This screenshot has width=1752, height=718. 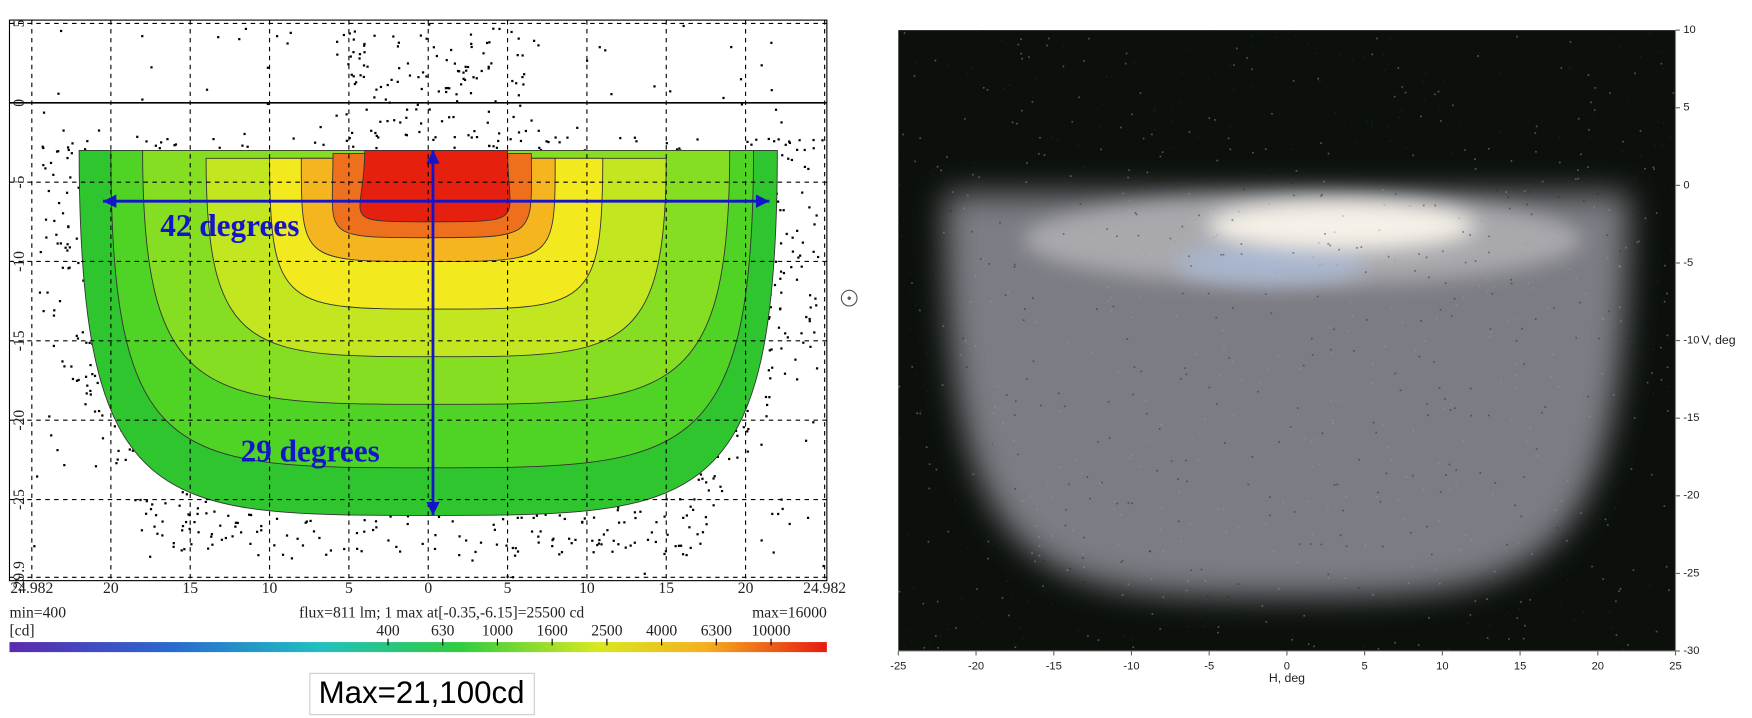 I want to click on beam-hotspot, so click(x=1341, y=226).